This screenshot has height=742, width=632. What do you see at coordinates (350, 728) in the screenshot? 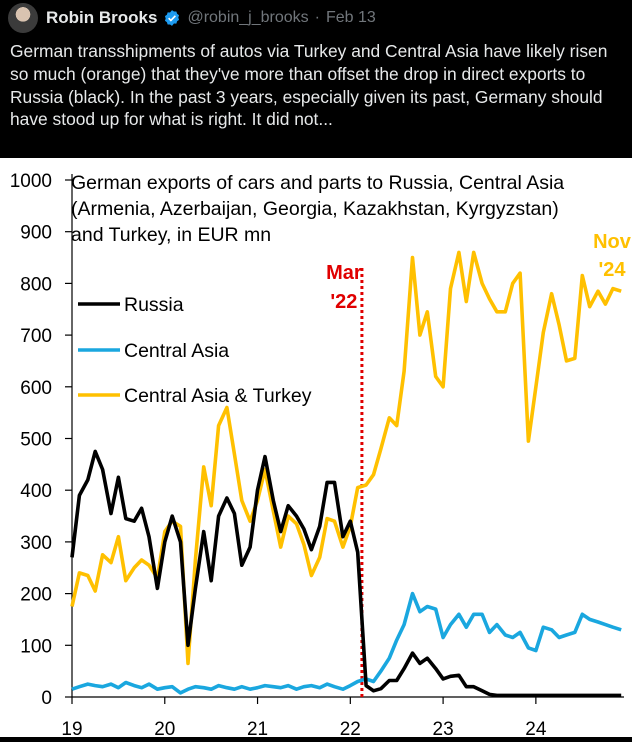
I see `x-tick-label: 22` at bounding box center [350, 728].